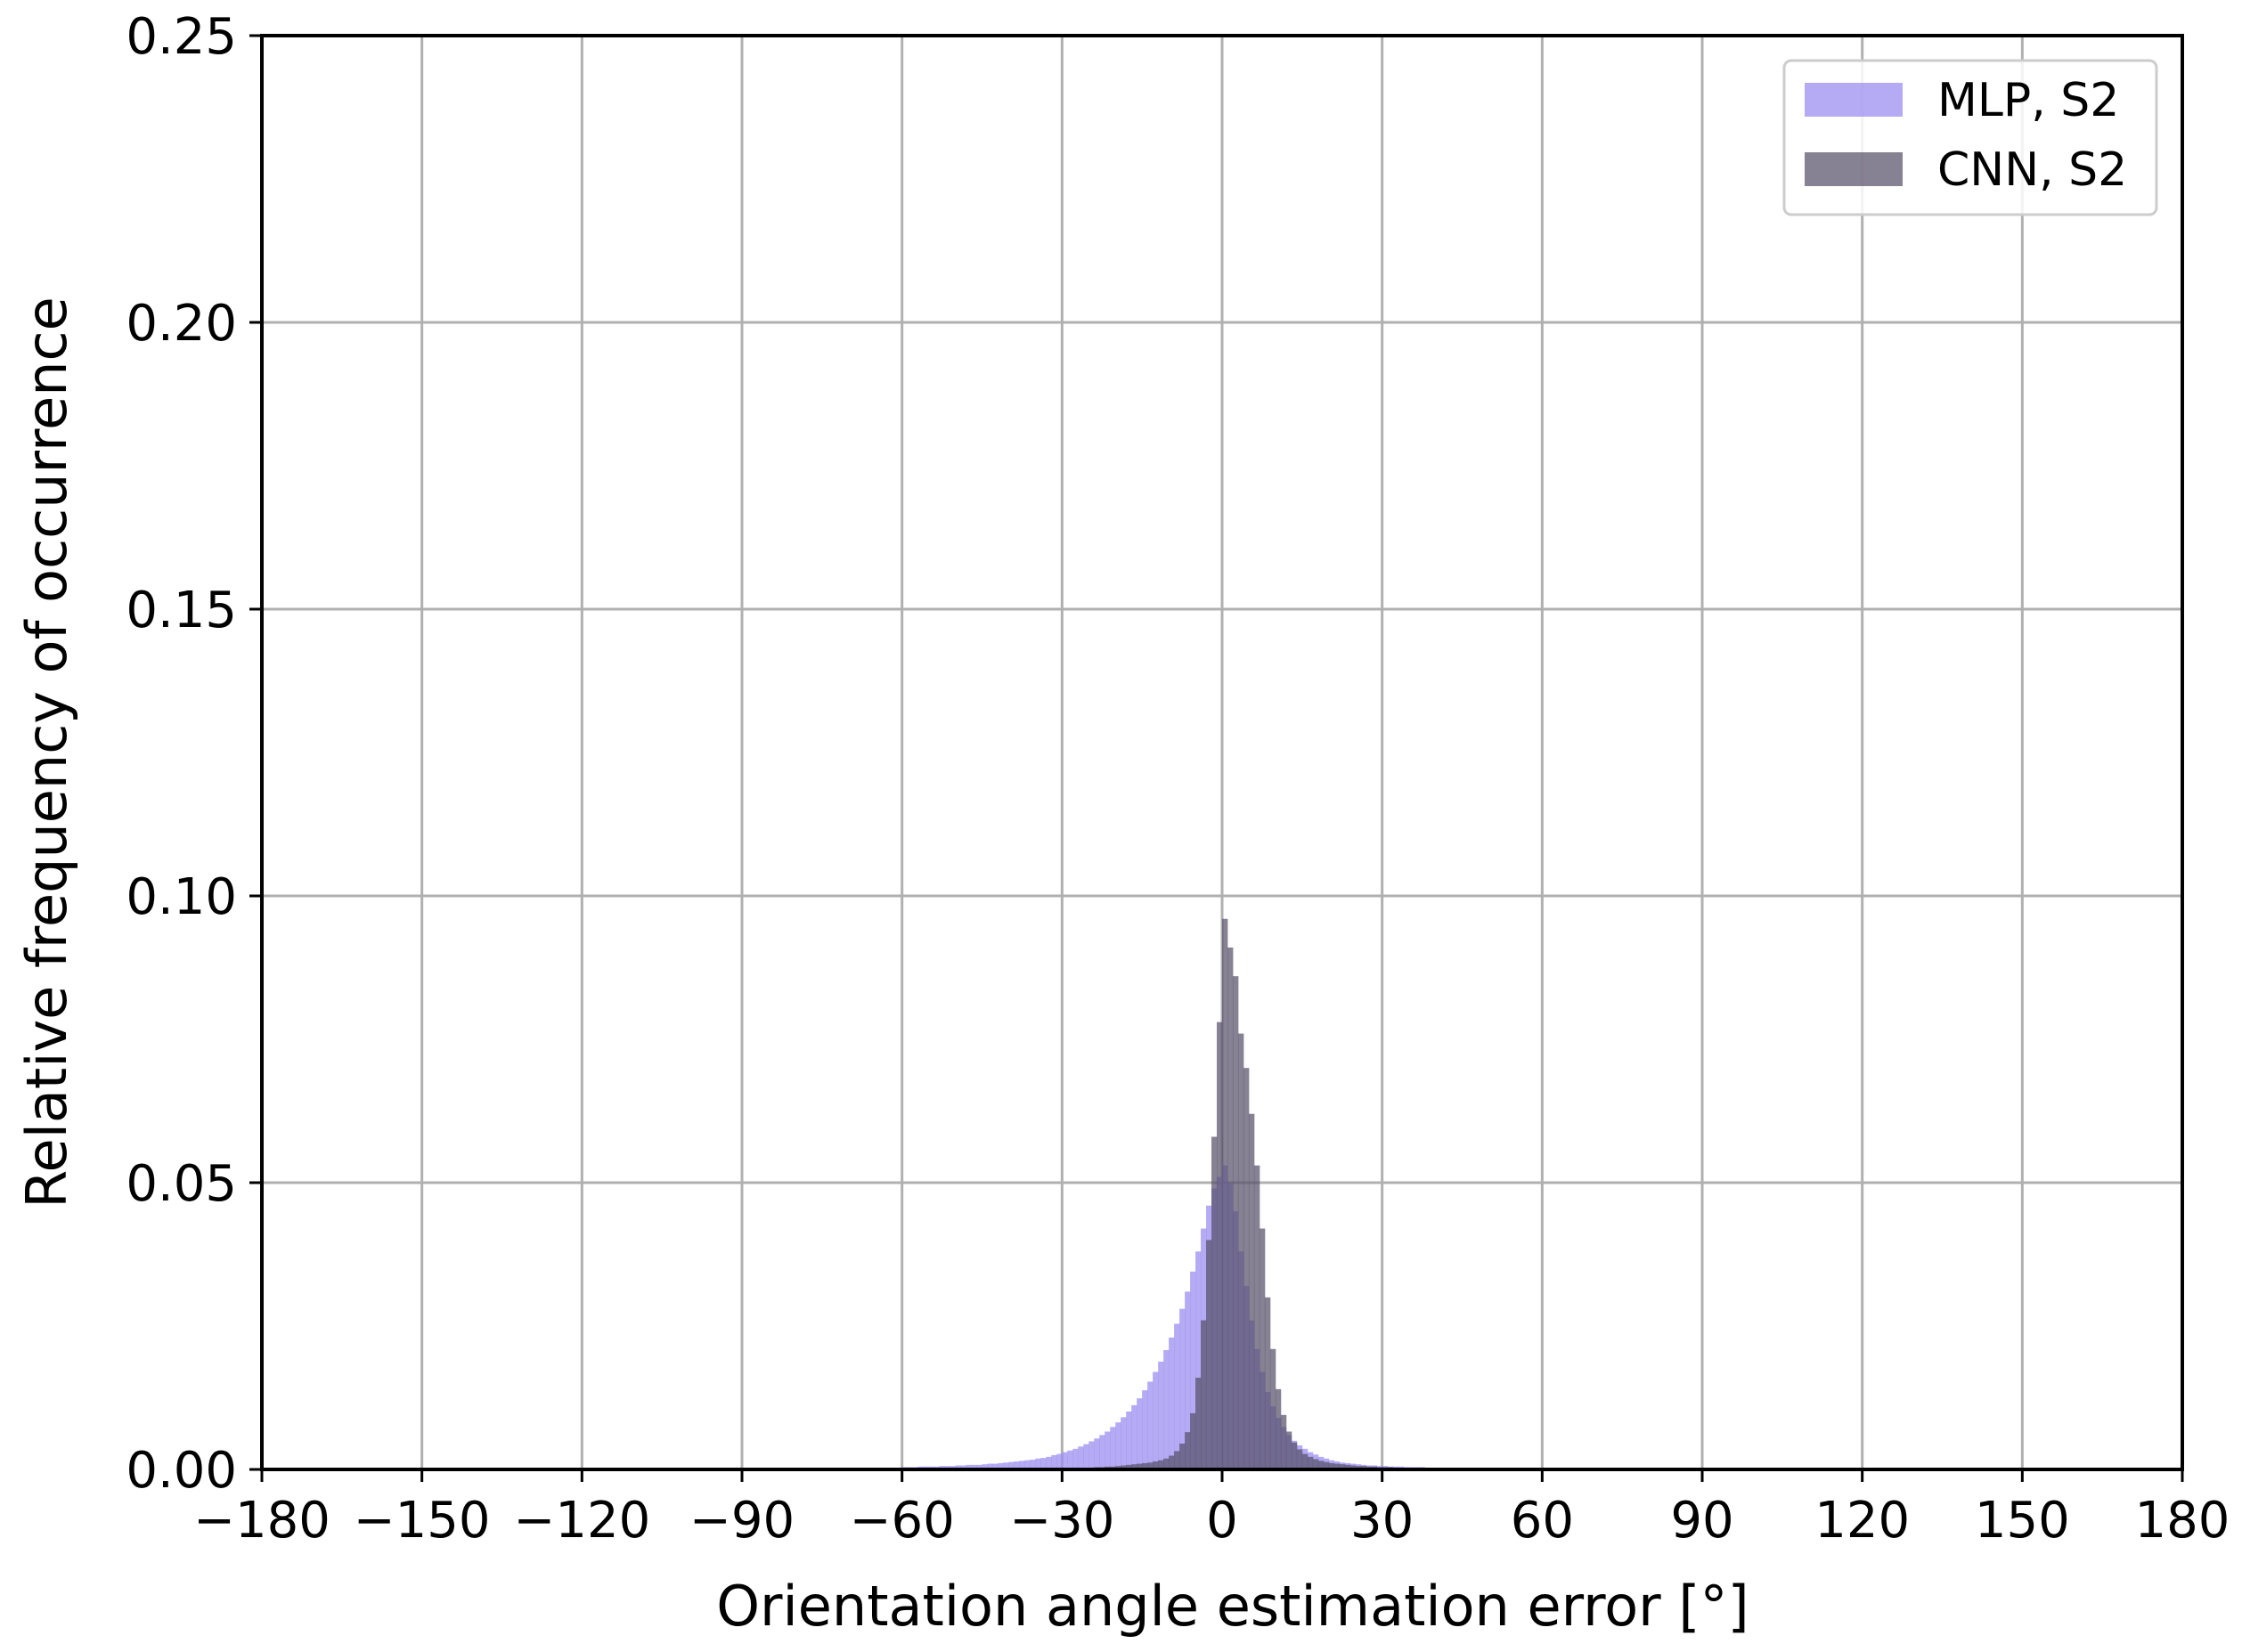  What do you see at coordinates (2022, 1521) in the screenshot?
I see `x-tick-label: 150` at bounding box center [2022, 1521].